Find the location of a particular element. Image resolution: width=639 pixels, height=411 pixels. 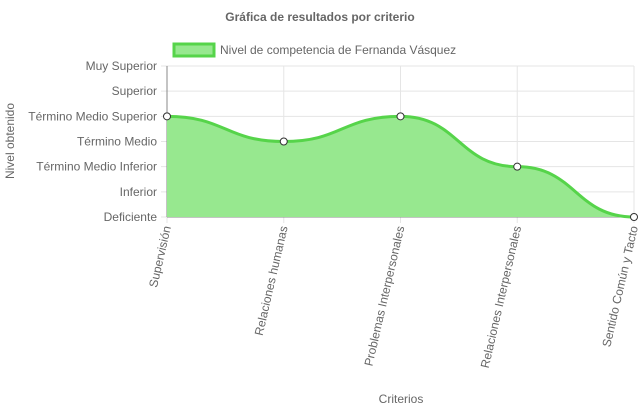

y-tick-label: Término Medio is located at coordinates (117, 142).